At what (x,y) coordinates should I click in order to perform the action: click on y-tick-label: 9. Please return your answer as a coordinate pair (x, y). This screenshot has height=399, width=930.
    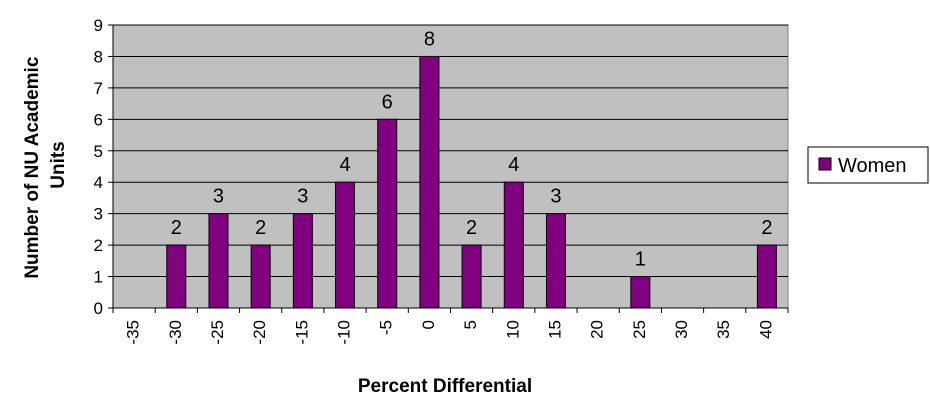
    Looking at the image, I should click on (98, 25).